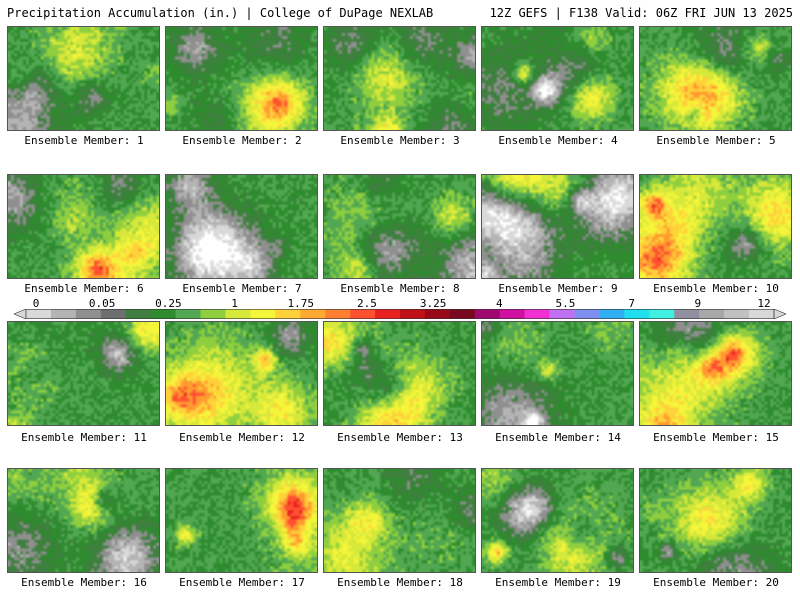 The width and height of the screenshot is (800, 600). What do you see at coordinates (84, 140) in the screenshot?
I see `ensemble-member-label: Ensemble Member: 1` at bounding box center [84, 140].